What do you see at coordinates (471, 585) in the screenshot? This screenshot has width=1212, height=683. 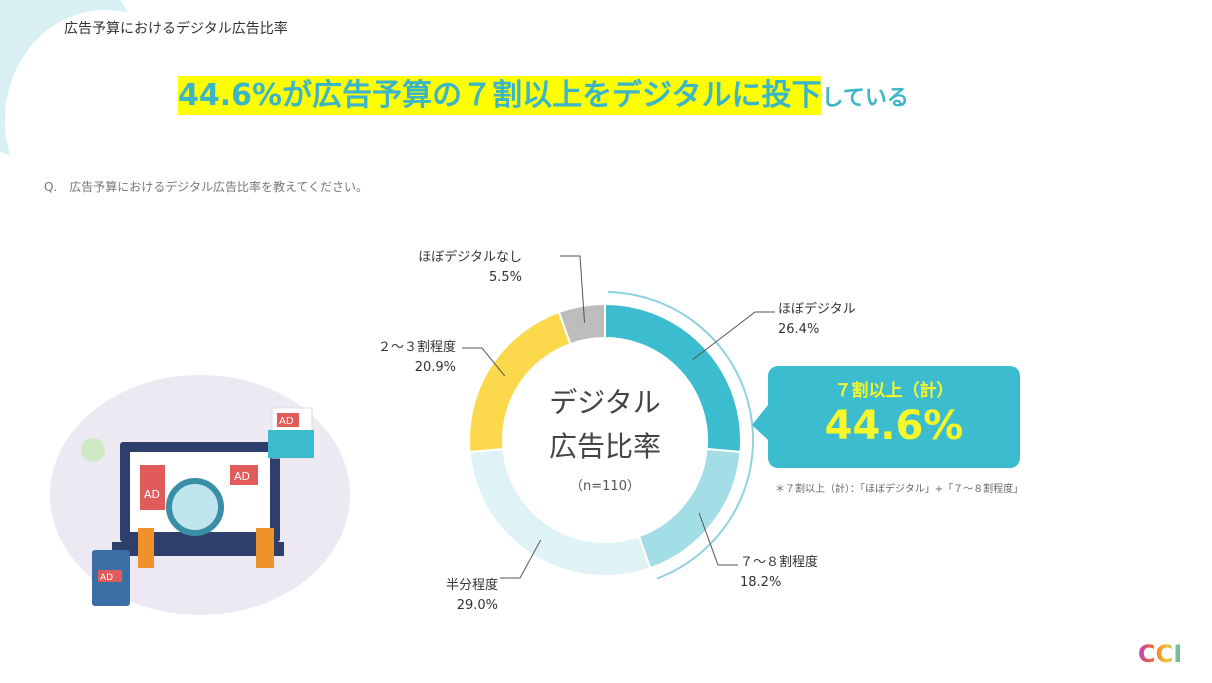 I see `category-label: 半分程度` at bounding box center [471, 585].